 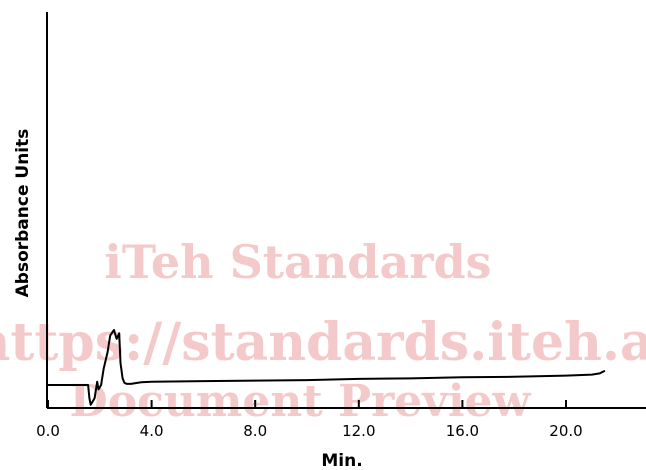 I want to click on watermark-line-3: Document Preview, so click(x=301, y=401).